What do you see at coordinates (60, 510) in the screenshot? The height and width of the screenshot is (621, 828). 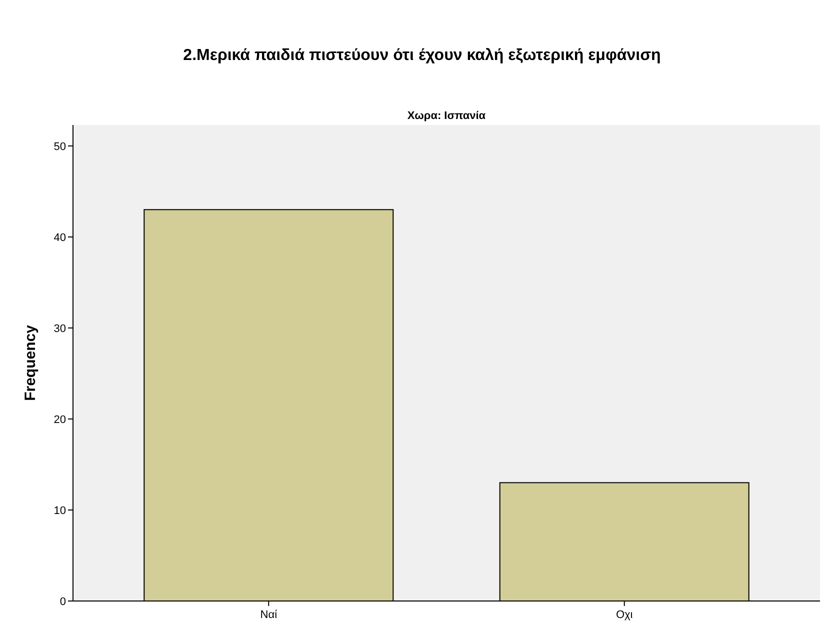 I see `y-tick-label: 10` at bounding box center [60, 510].